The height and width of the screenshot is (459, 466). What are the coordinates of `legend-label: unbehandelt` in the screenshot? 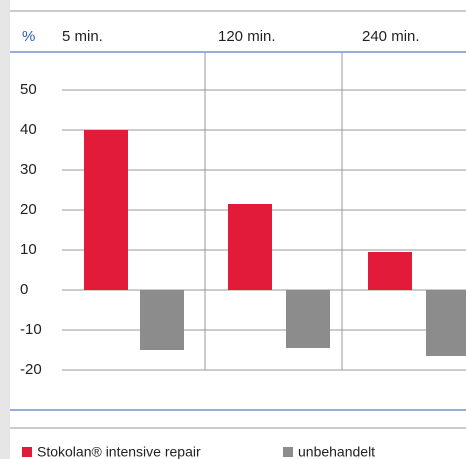 It's located at (336, 451).